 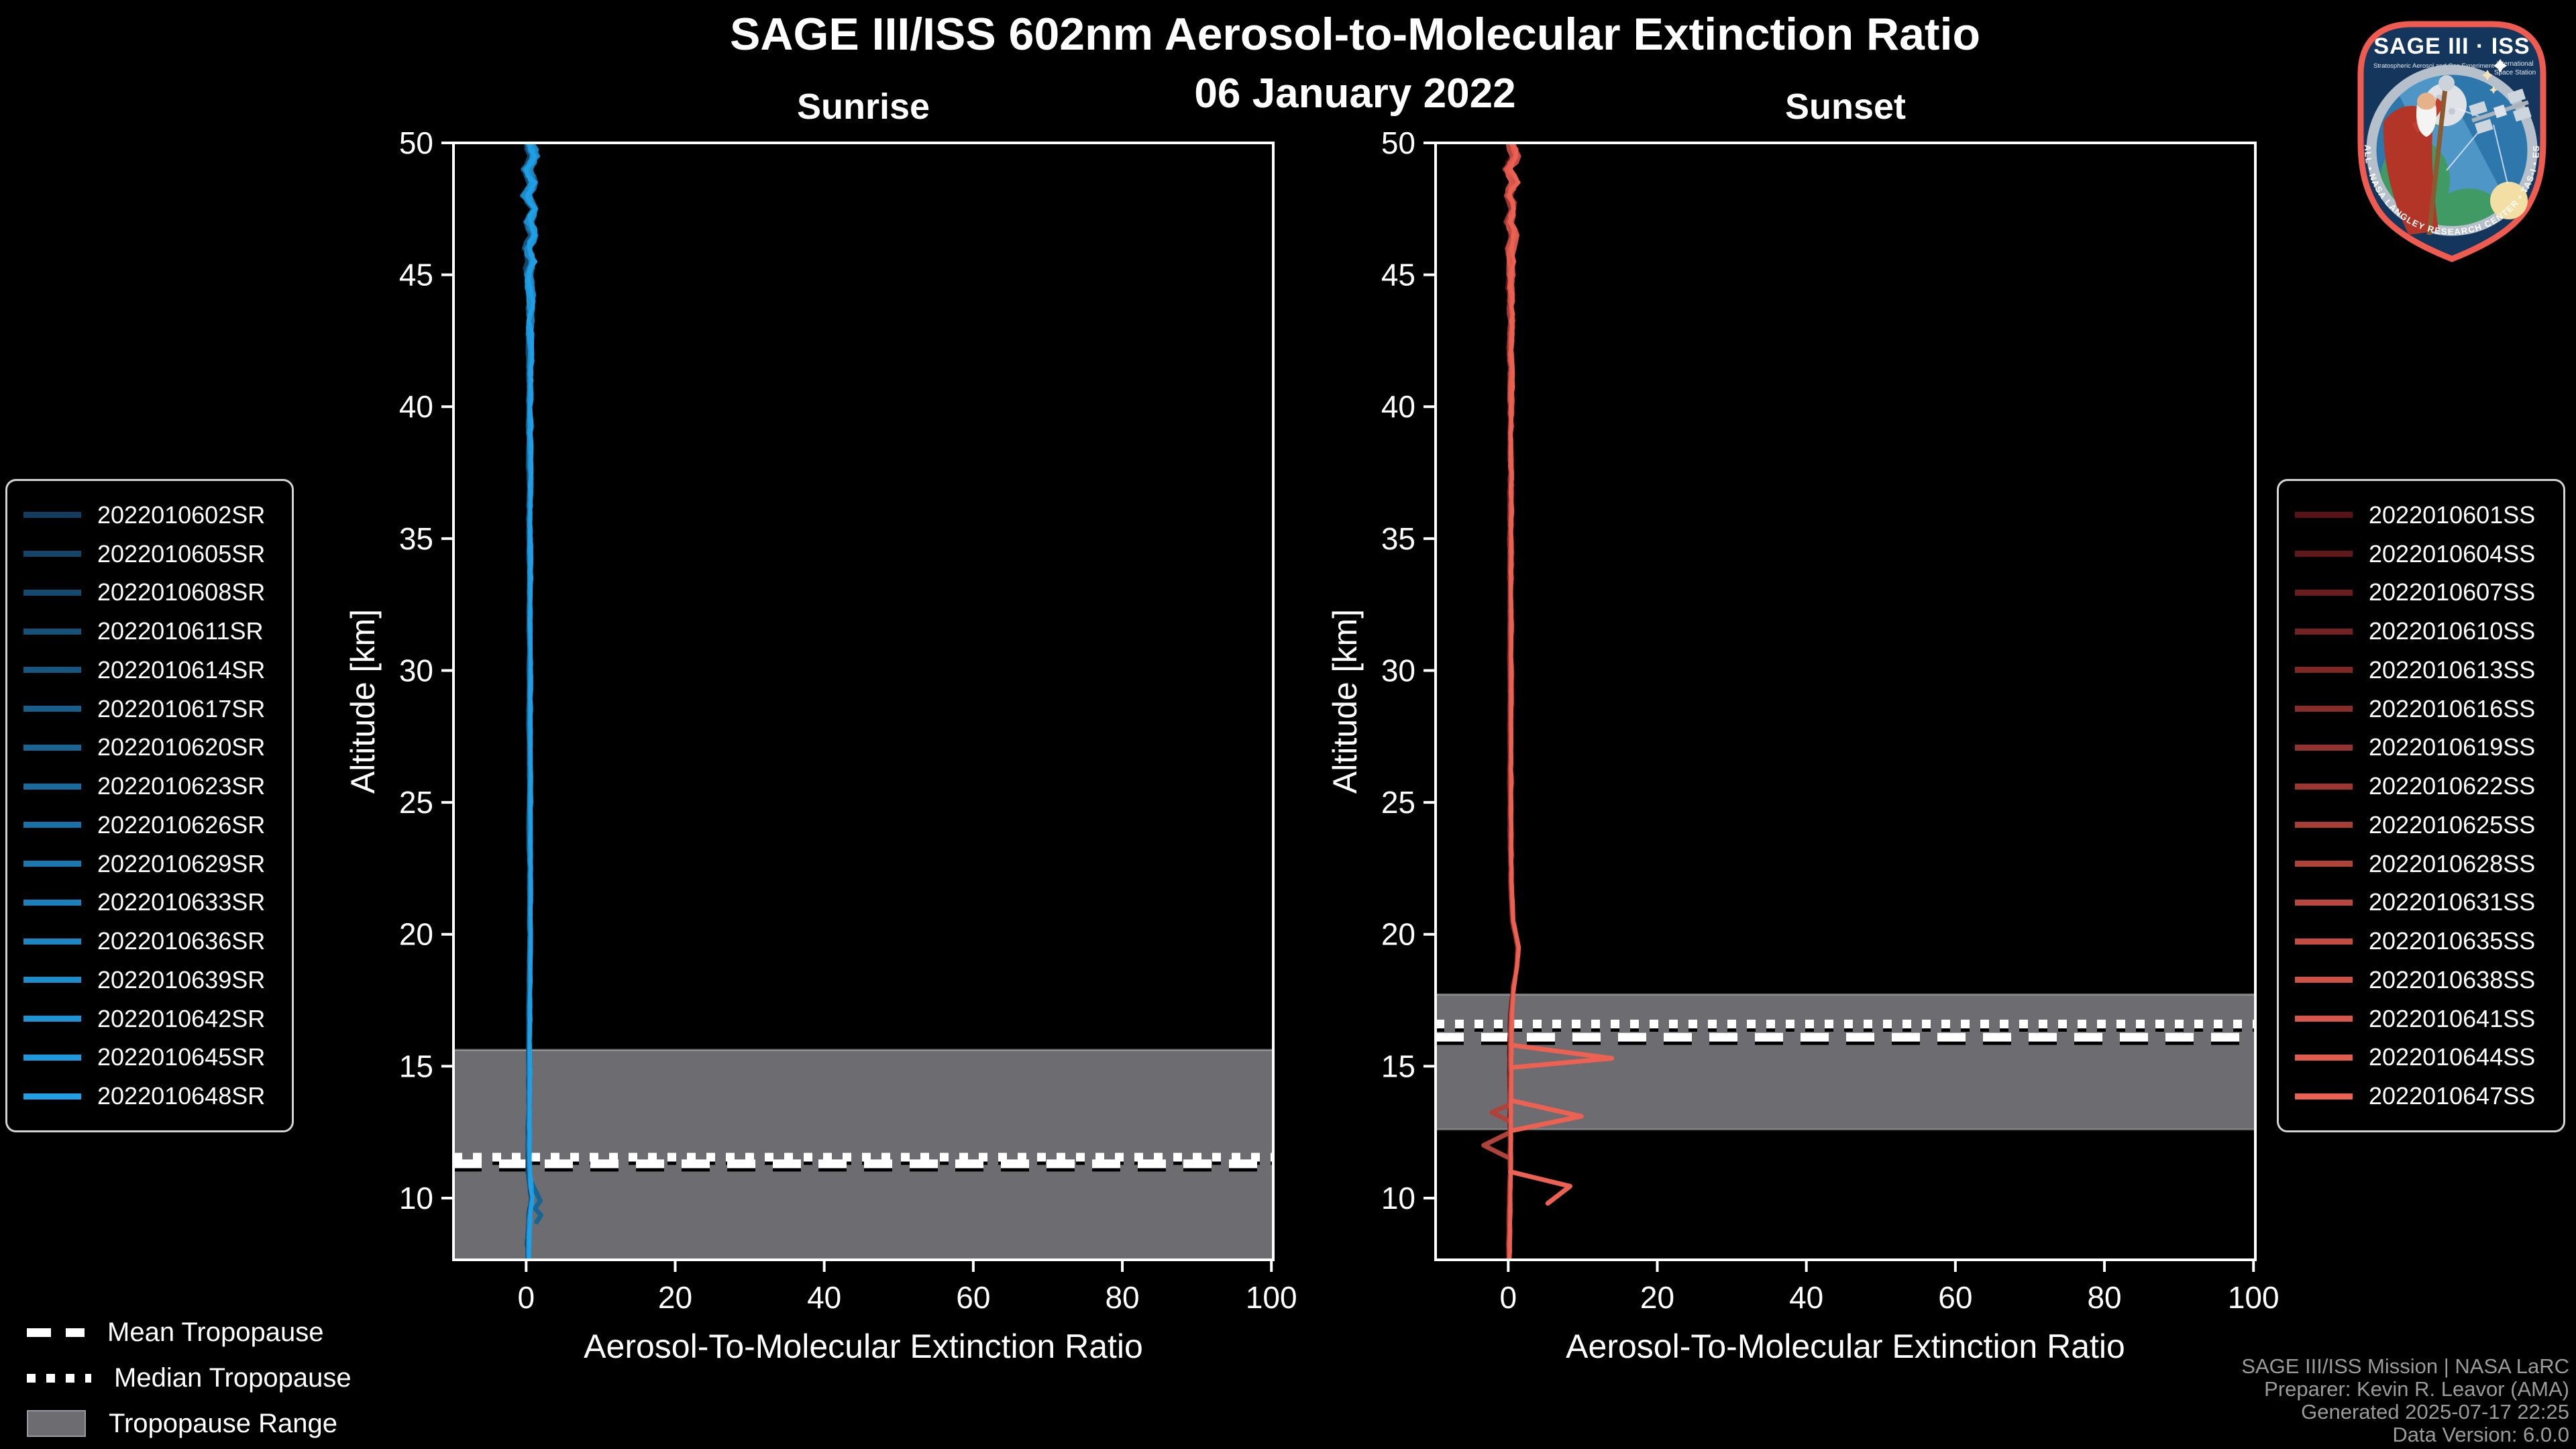 I want to click on y-tick-label: 45, so click(x=1398, y=275).